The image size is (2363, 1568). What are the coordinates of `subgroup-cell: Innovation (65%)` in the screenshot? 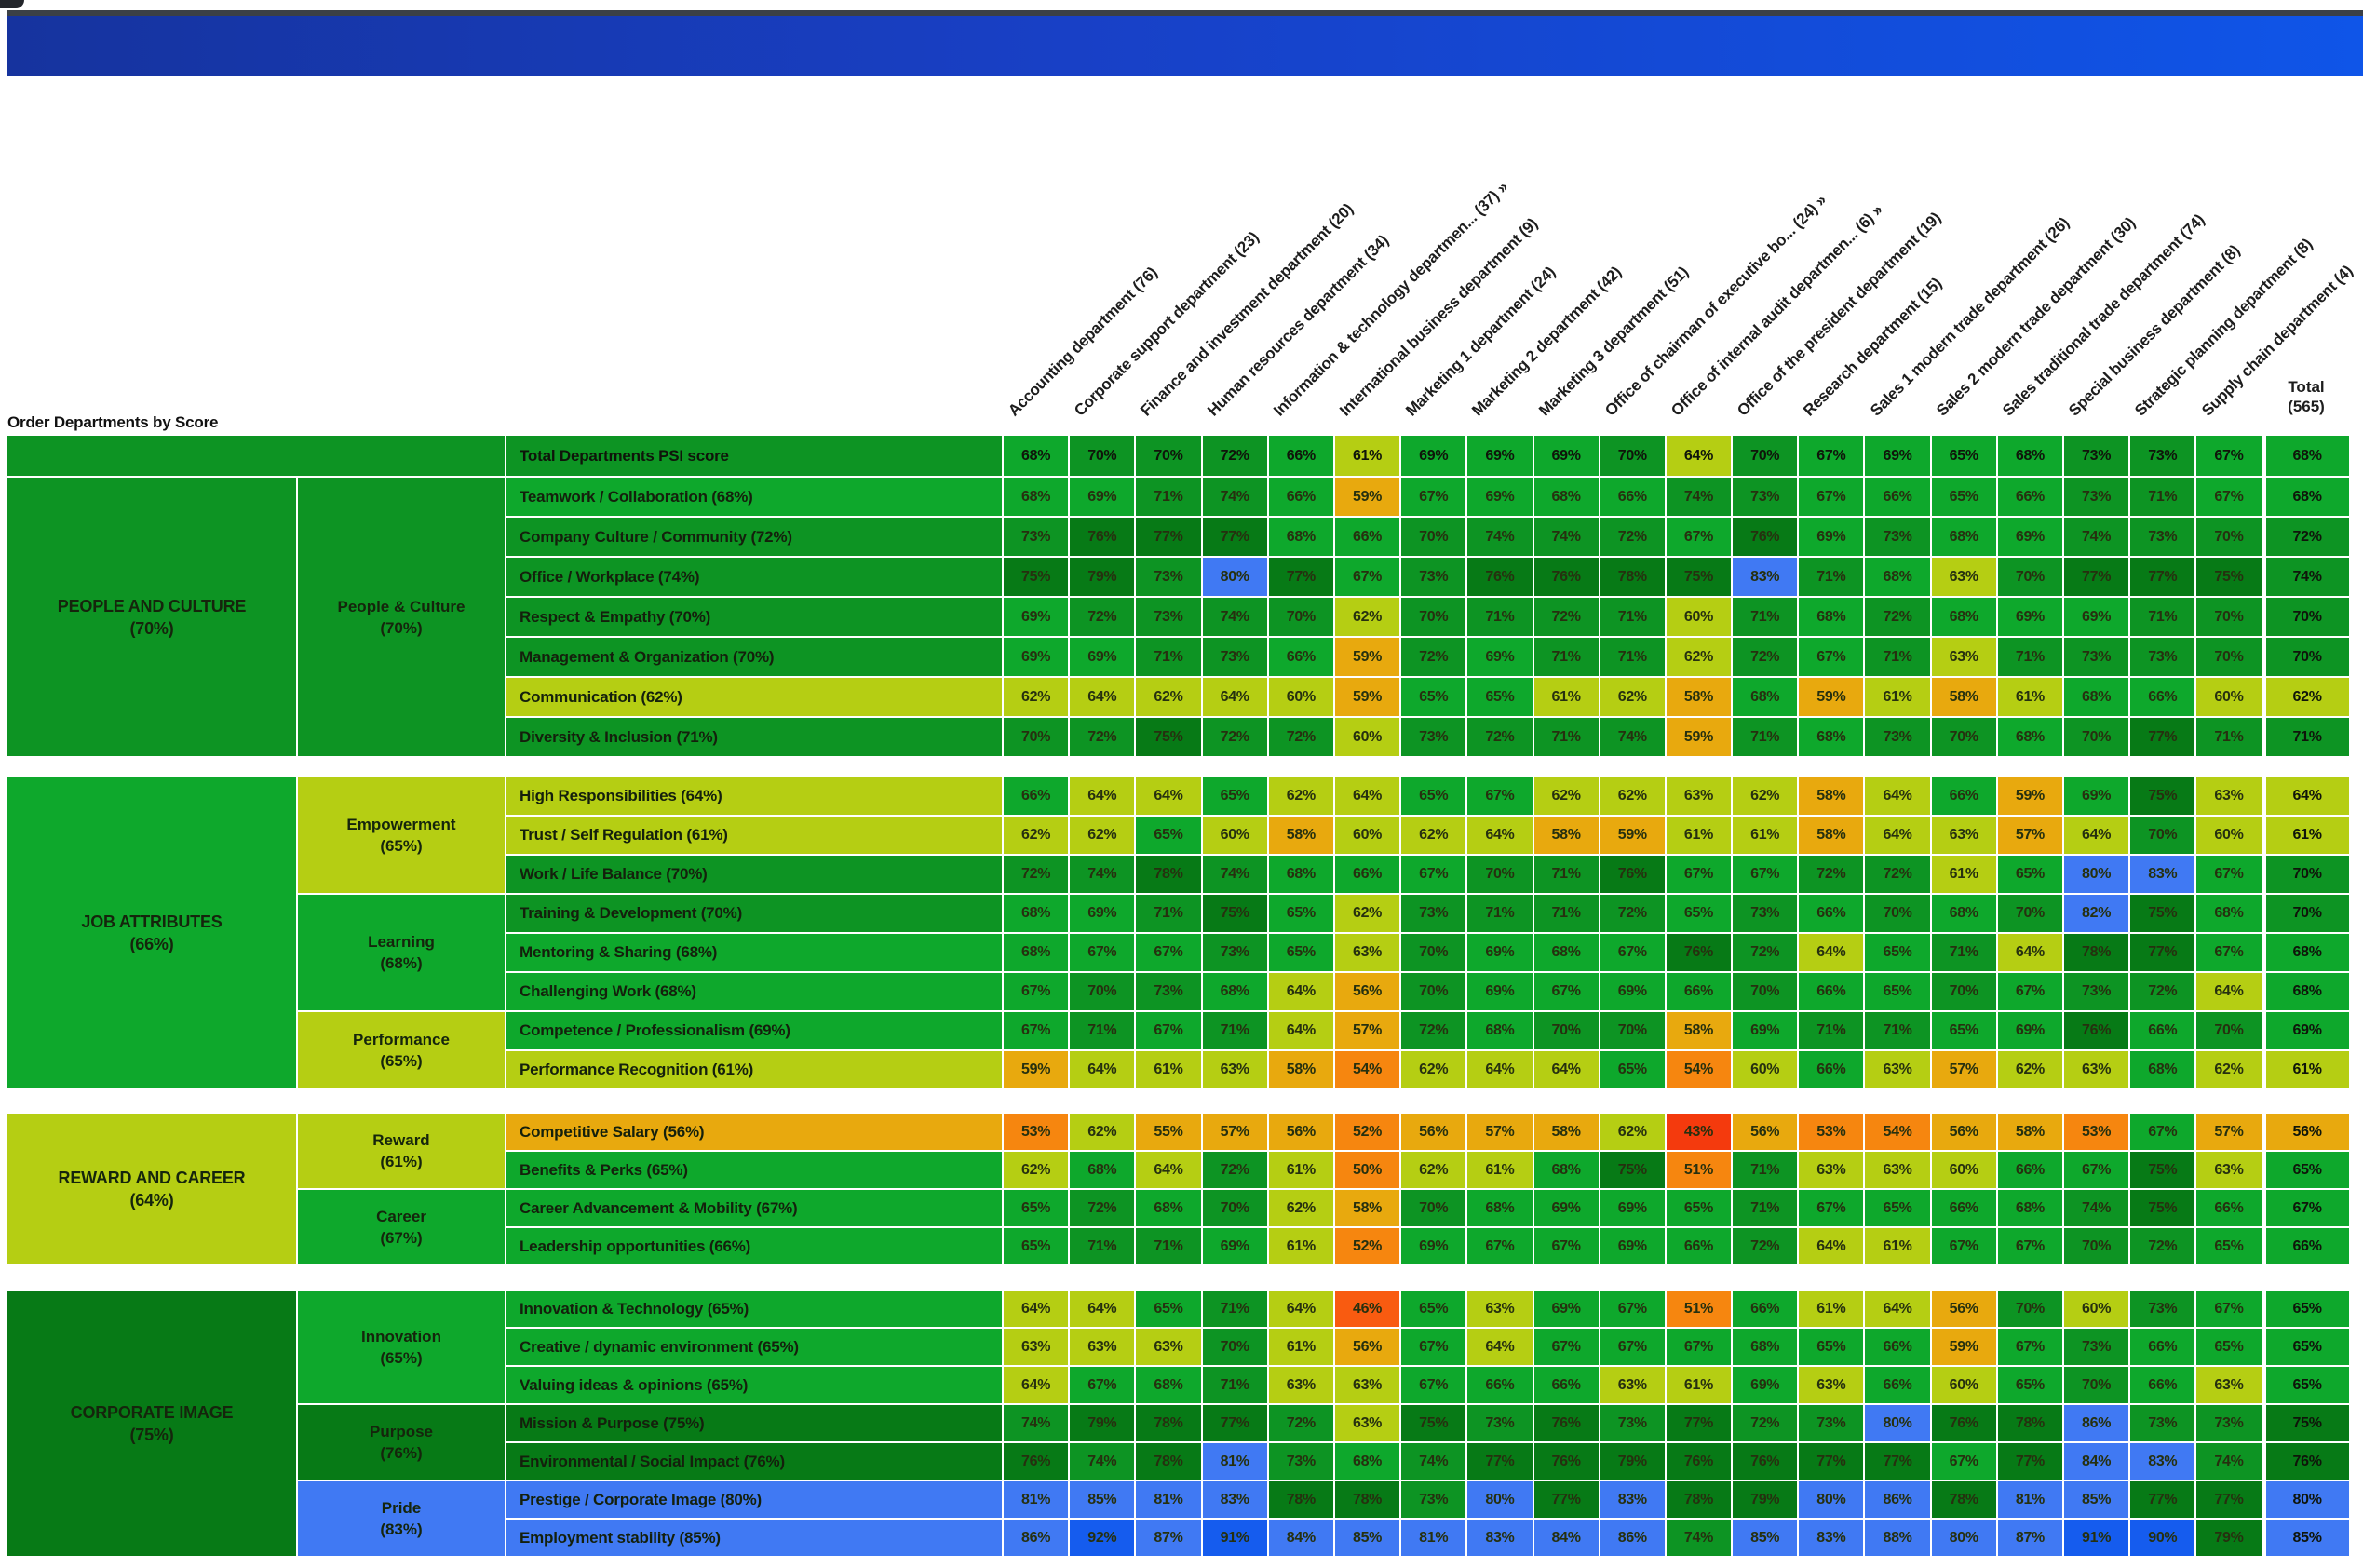 It's located at (401, 1347).